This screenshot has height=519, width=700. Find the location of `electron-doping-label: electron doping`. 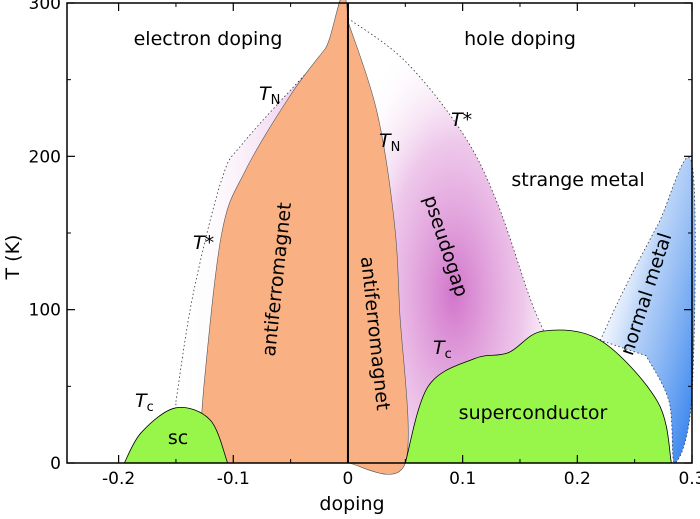

electron-doping-label: electron doping is located at coordinates (208, 39).